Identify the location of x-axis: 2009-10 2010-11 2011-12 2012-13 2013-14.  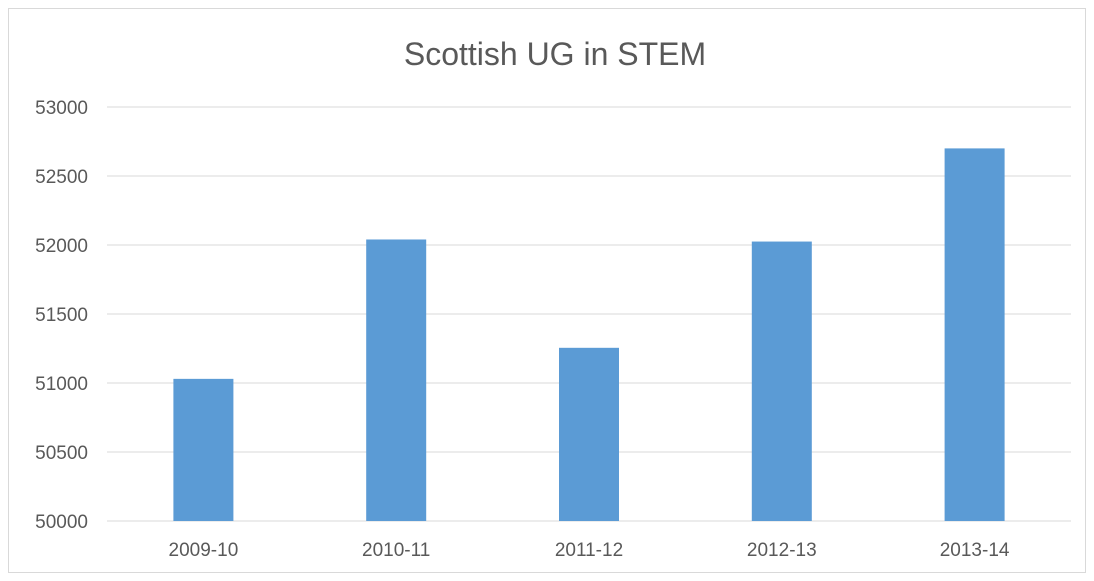
(589, 550).